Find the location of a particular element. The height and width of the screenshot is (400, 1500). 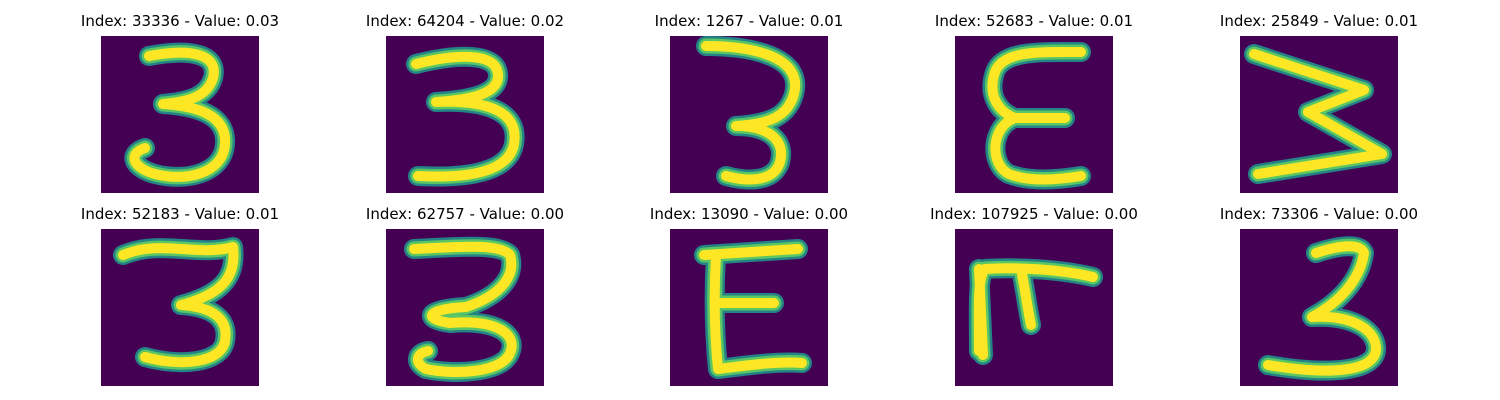

panel-title: Index: 33336 - Value: 0.03 is located at coordinates (180, 21).